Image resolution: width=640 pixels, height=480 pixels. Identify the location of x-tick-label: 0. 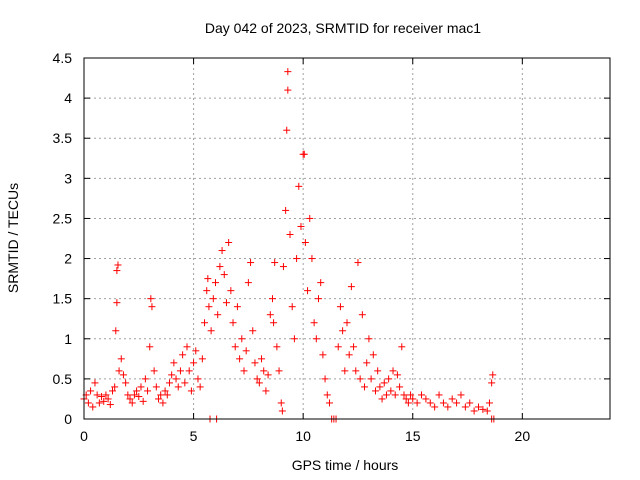
(84, 436).